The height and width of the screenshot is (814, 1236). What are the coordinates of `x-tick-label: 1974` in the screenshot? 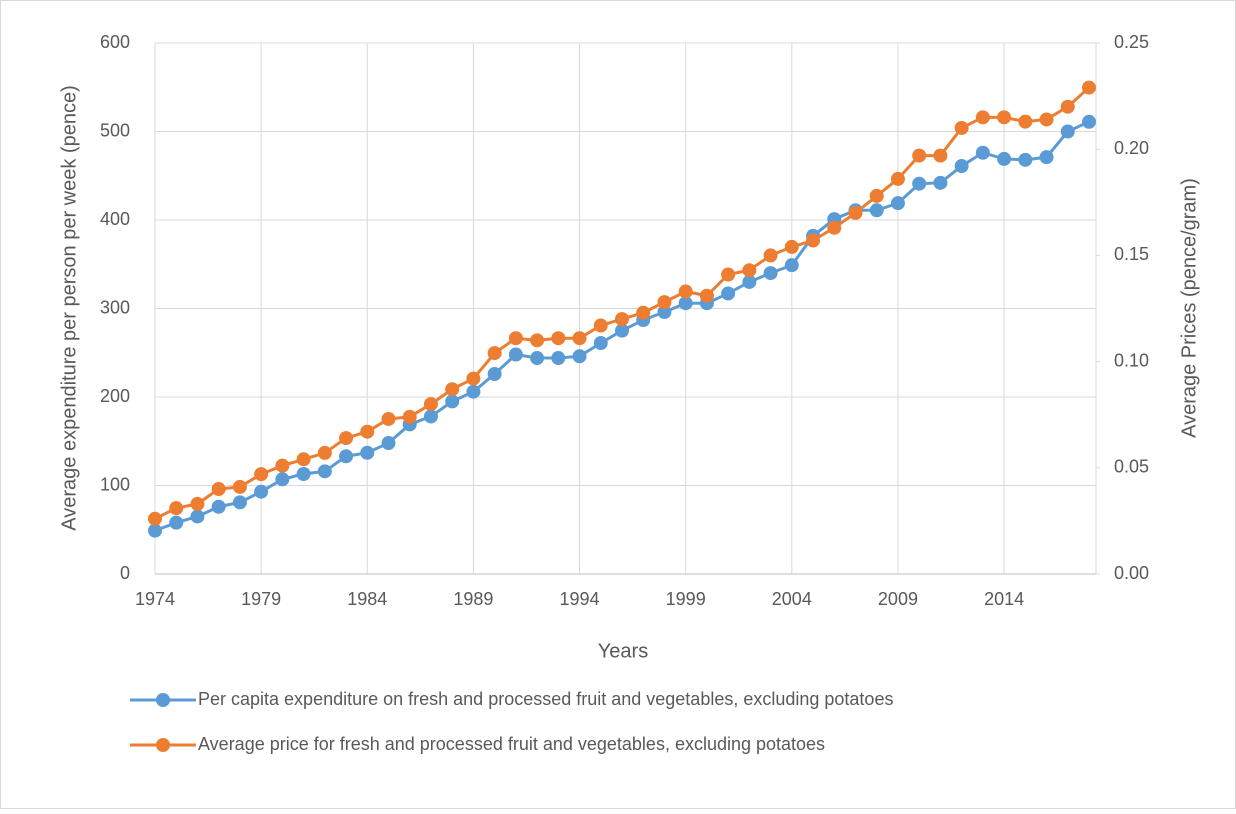 It's located at (155, 599).